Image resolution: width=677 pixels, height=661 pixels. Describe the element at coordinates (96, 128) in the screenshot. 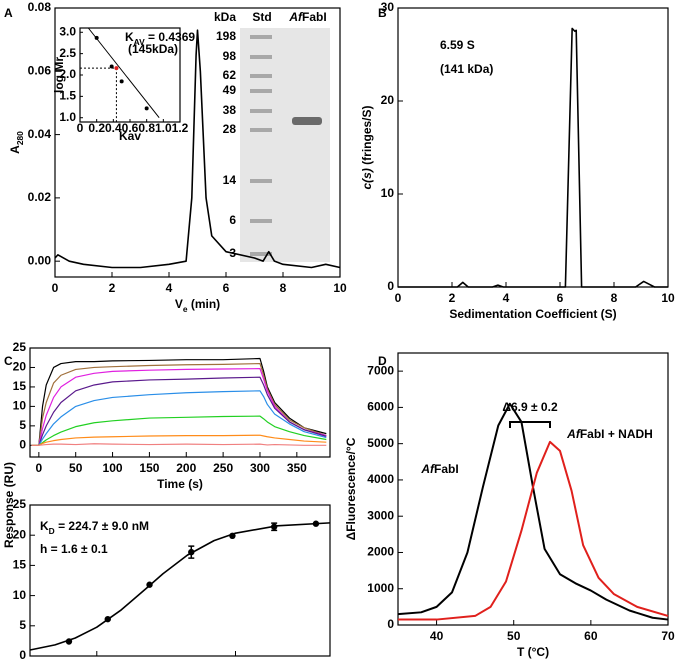

I see `x-tick-label: 0.2` at that location.